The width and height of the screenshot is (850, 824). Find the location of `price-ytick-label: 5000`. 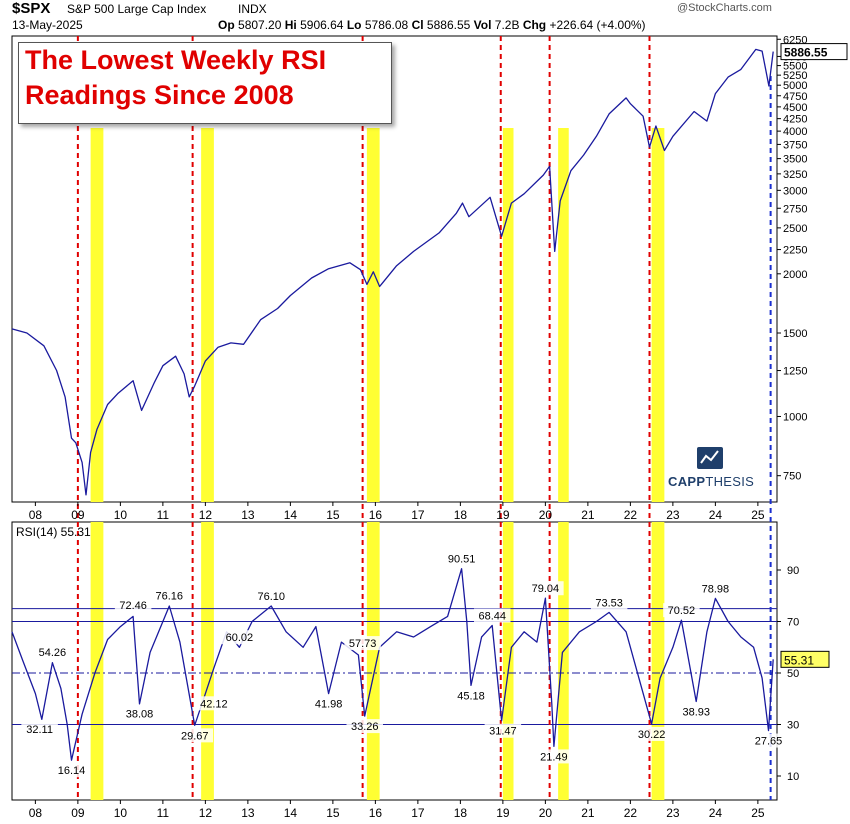

price-ytick-label: 5000 is located at coordinates (795, 86).